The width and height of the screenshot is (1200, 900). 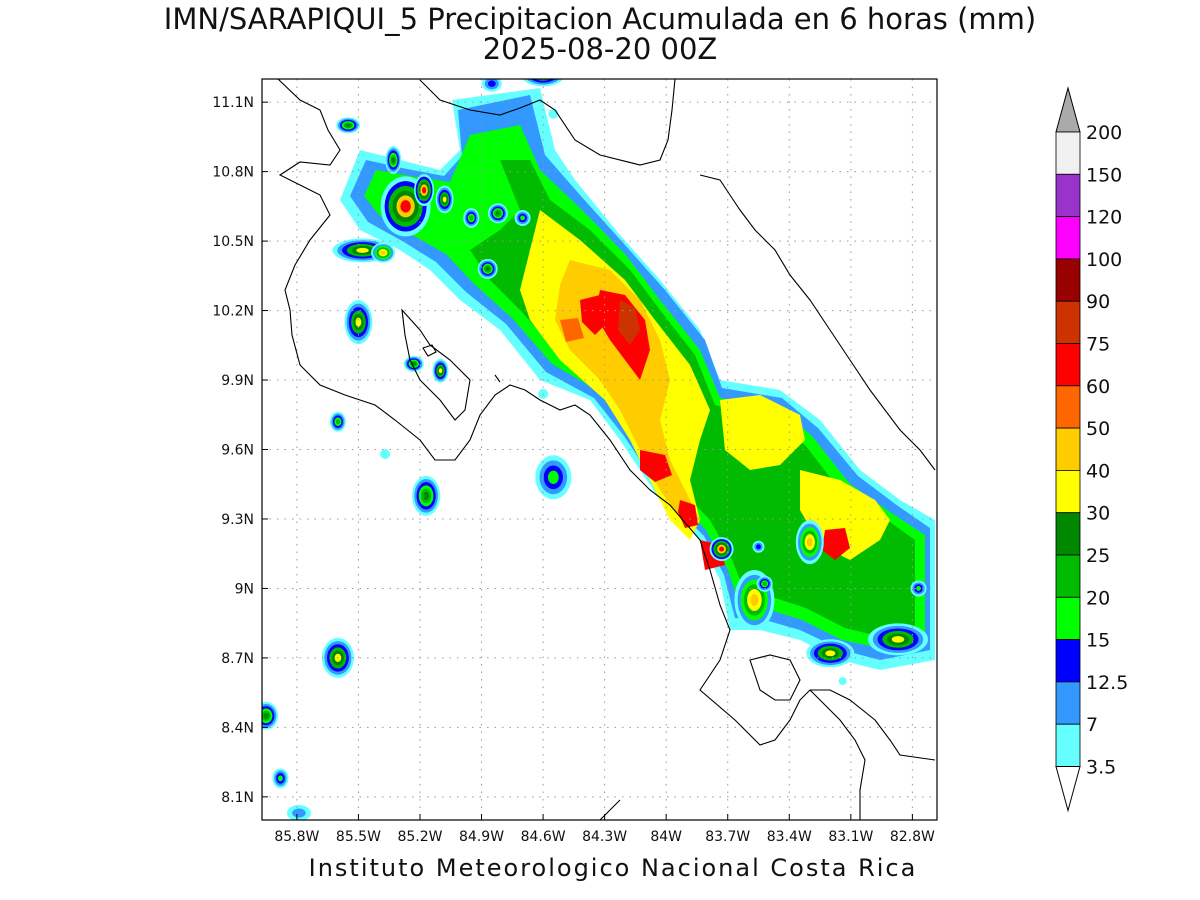 I want to click on colorbar-label: 60, so click(x=1098, y=387).